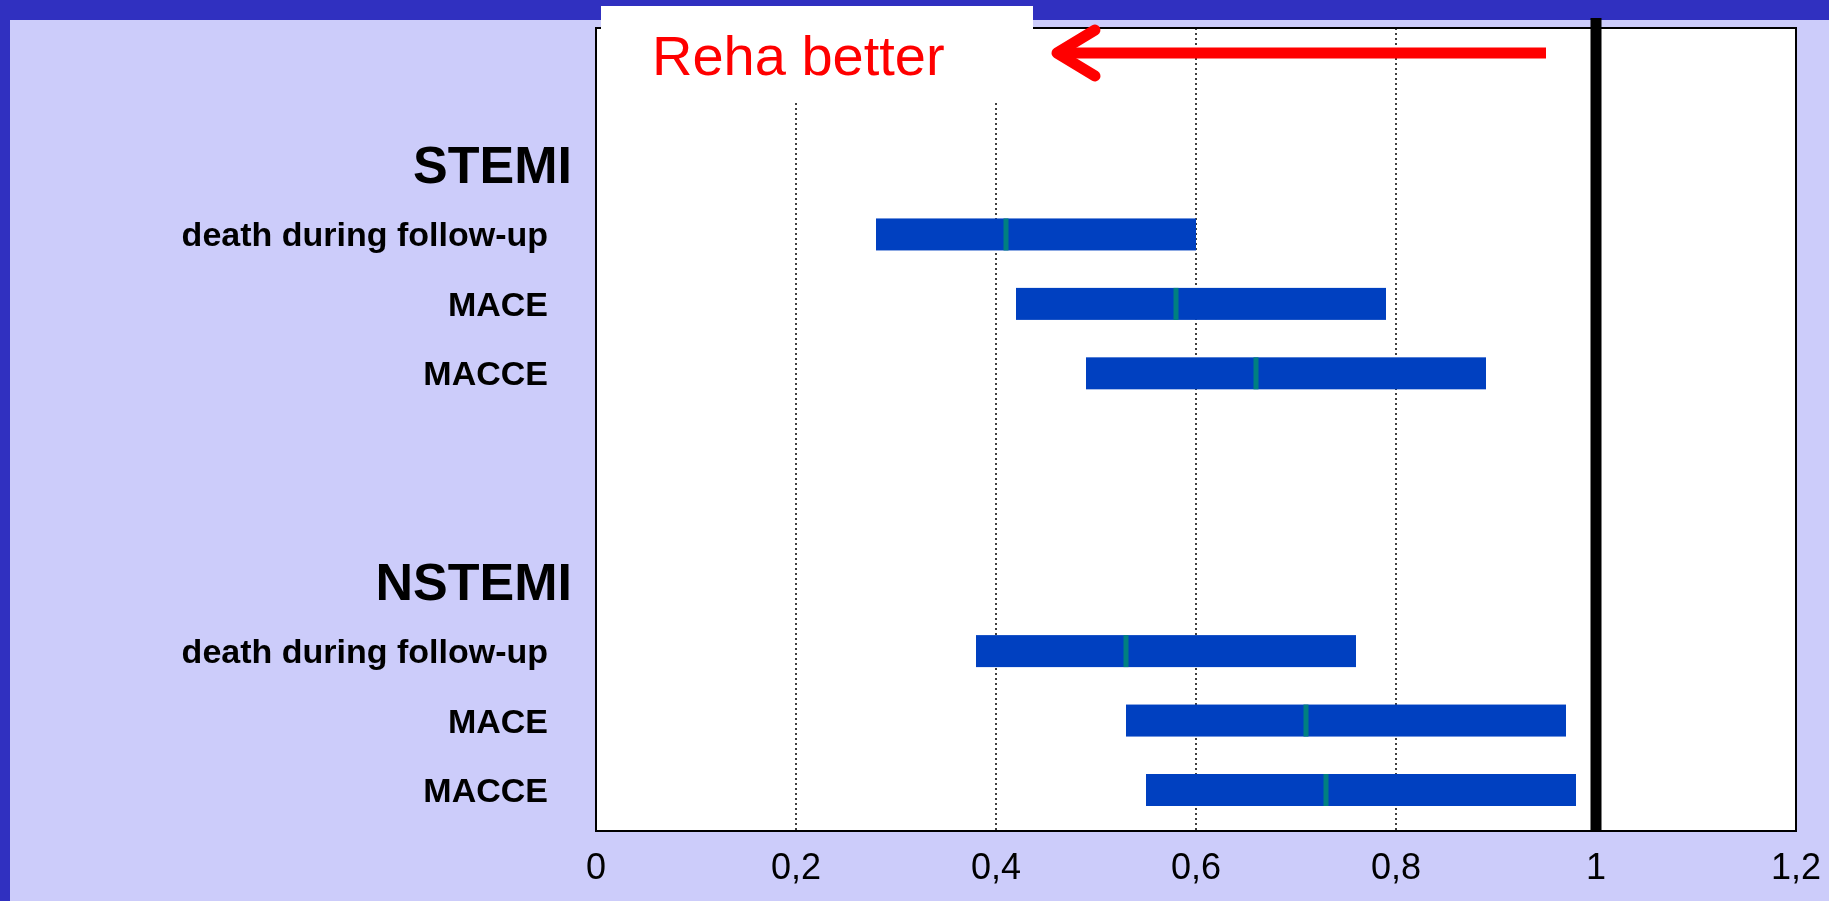  I want to click on x-tick-label: 0,6, so click(1196, 866).